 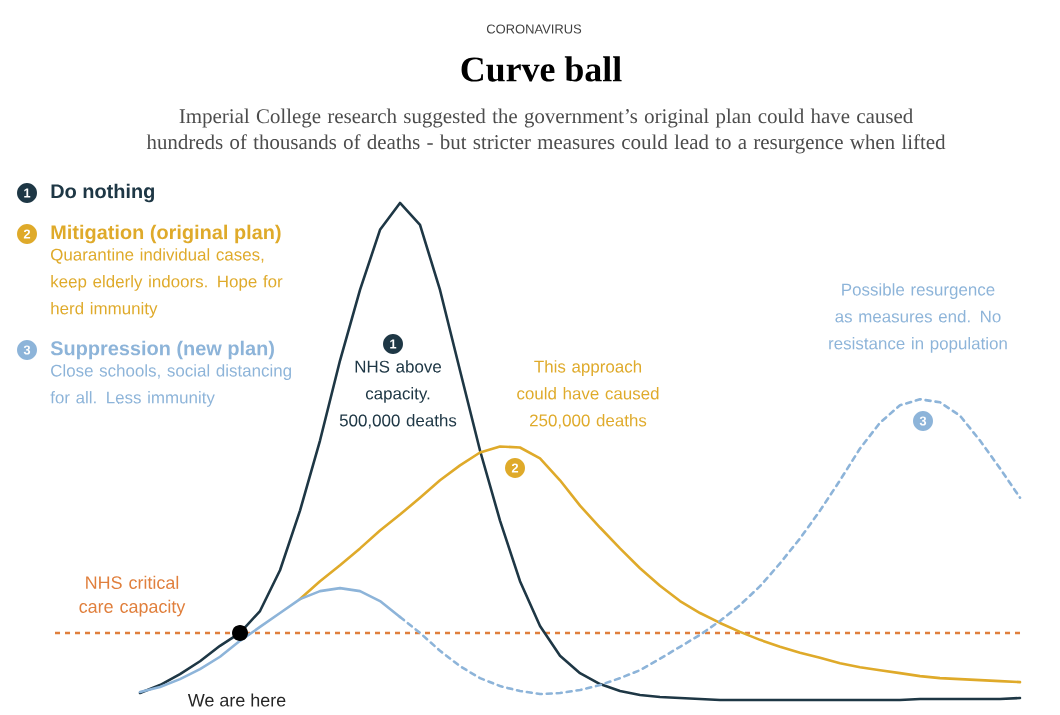 What do you see at coordinates (923, 421) in the screenshot?
I see `annotation: 3` at bounding box center [923, 421].